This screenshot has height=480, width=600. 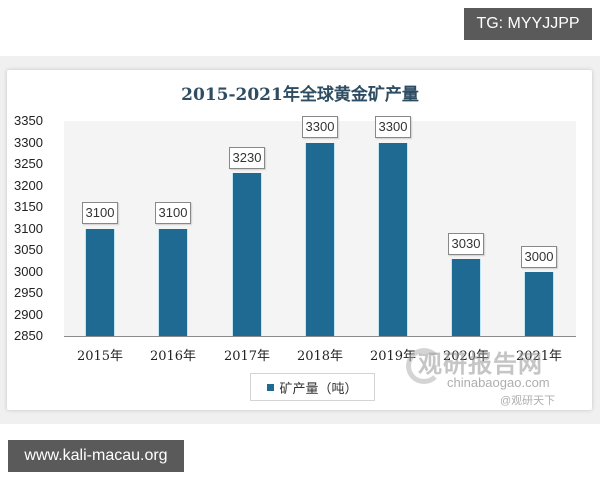 I want to click on value-label: 3230, so click(x=247, y=158).